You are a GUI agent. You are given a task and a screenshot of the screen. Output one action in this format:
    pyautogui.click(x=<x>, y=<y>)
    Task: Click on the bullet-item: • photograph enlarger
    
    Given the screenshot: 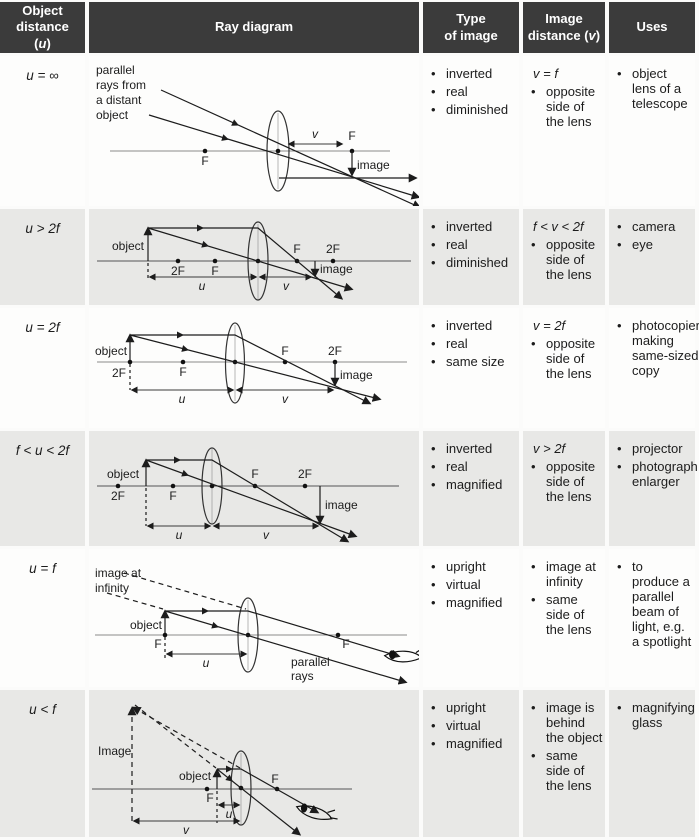 What is the action you would take?
    pyautogui.click(x=657, y=474)
    